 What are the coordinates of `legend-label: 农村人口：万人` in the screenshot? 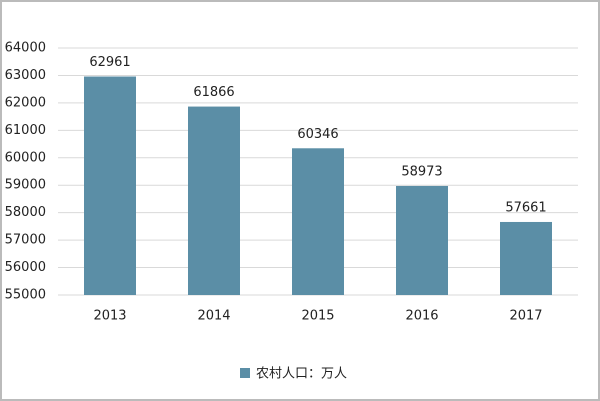 It's located at (301, 374).